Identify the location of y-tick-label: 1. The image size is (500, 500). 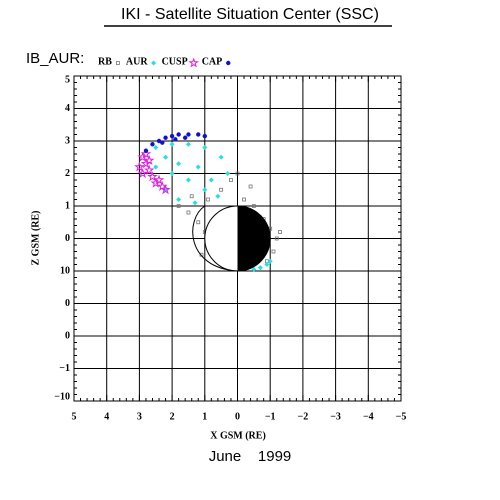
(67, 205).